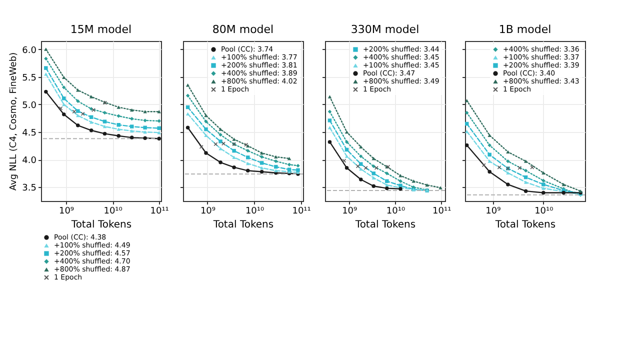 The image size is (640, 360). Describe the element at coordinates (525, 29) in the screenshot. I see `chart-title: 1B model` at that location.